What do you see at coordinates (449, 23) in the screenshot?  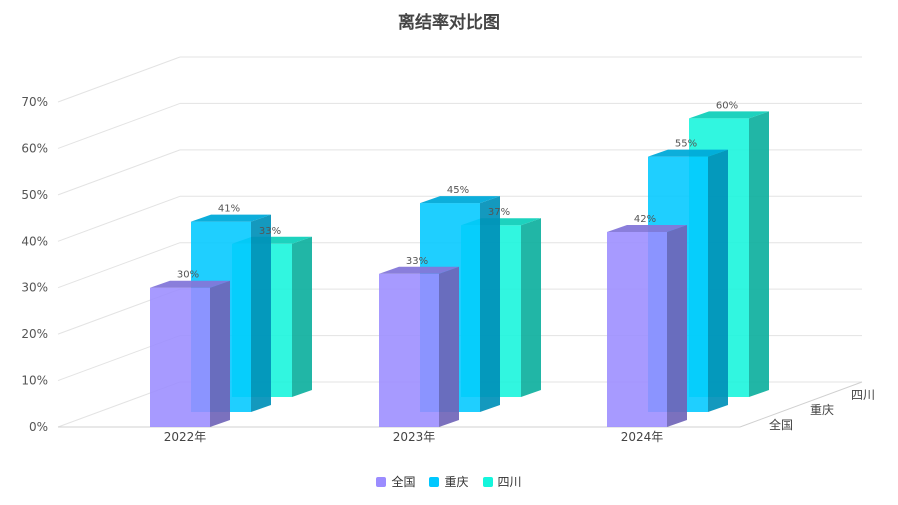 I see `chart-title: 离结率对比图` at bounding box center [449, 23].